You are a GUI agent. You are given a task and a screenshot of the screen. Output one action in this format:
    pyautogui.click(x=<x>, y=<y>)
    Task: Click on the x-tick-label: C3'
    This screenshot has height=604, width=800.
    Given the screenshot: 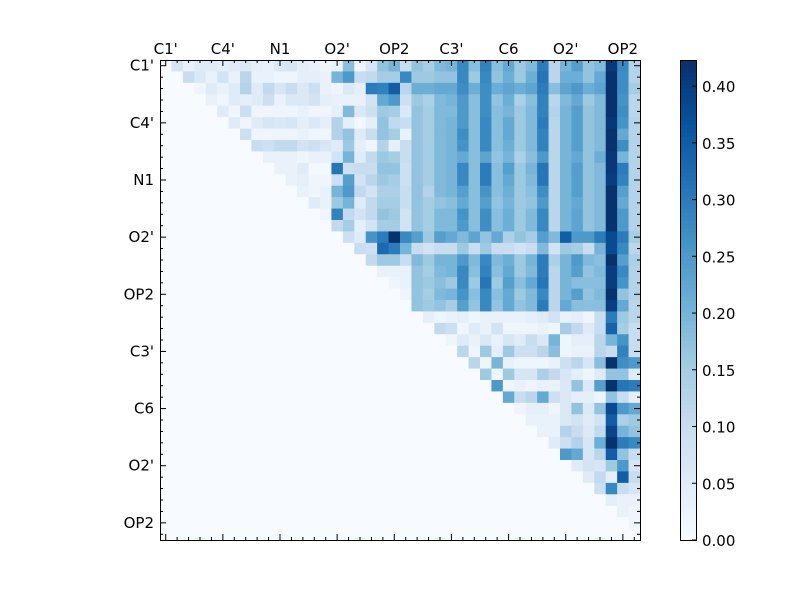 What is the action you would take?
    pyautogui.click(x=451, y=49)
    